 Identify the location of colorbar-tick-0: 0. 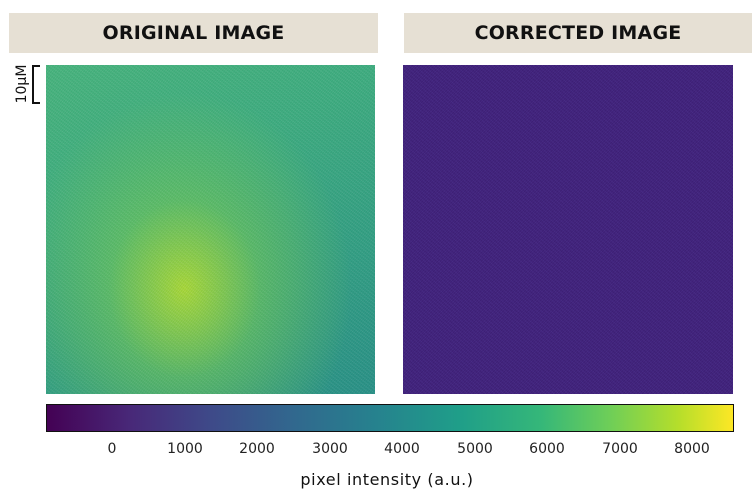
(112, 449).